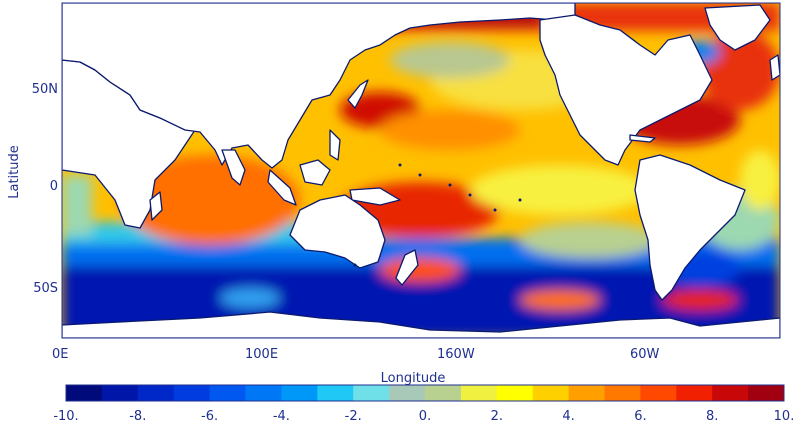  What do you see at coordinates (233, 167) in the screenshot?
I see `india` at bounding box center [233, 167].